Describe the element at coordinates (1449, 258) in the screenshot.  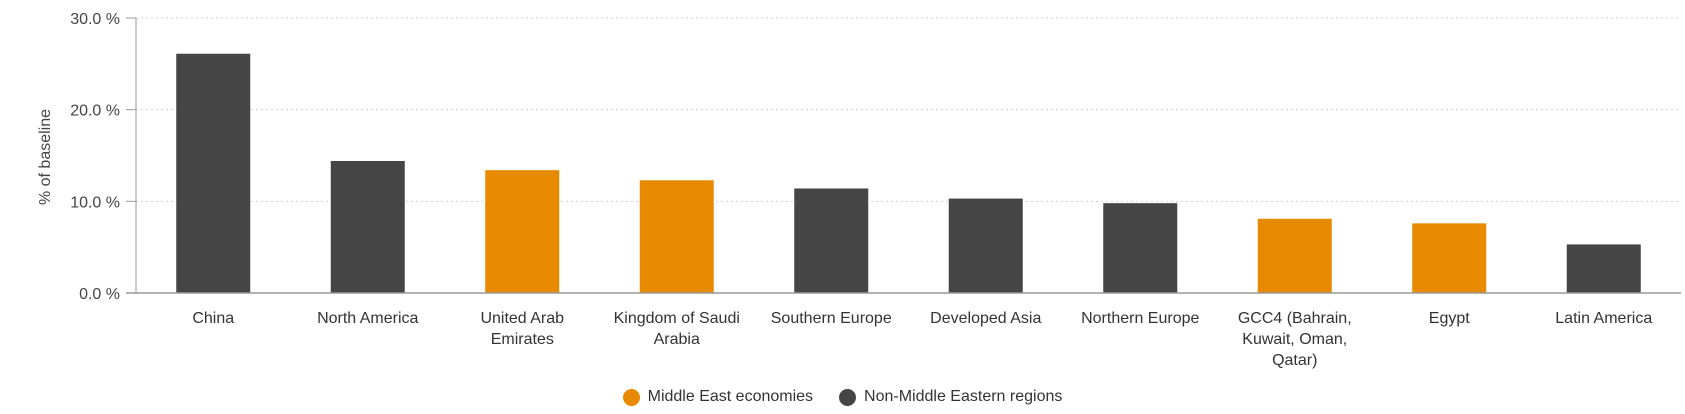
I see `bar-egypt` at that location.